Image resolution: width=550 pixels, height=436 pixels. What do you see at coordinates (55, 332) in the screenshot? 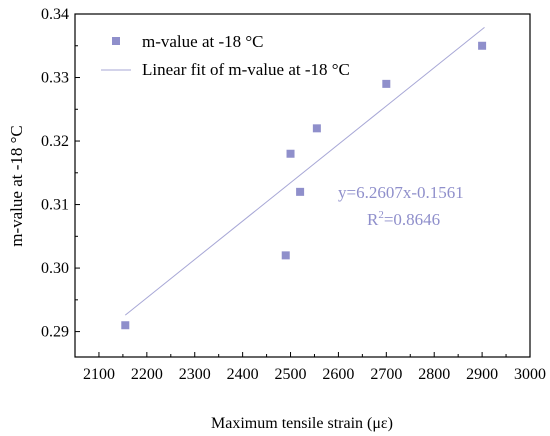
I see `y-tick-label: 0.29` at bounding box center [55, 332].